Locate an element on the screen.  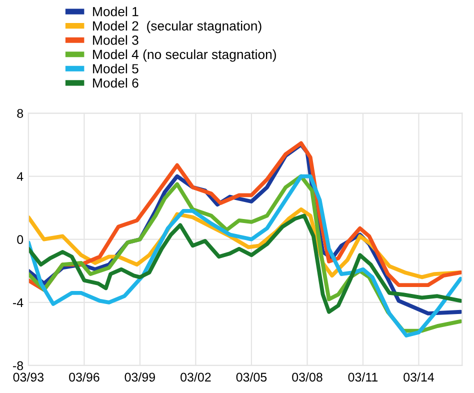
x-tick-label: 03/14 is located at coordinates (419, 377).